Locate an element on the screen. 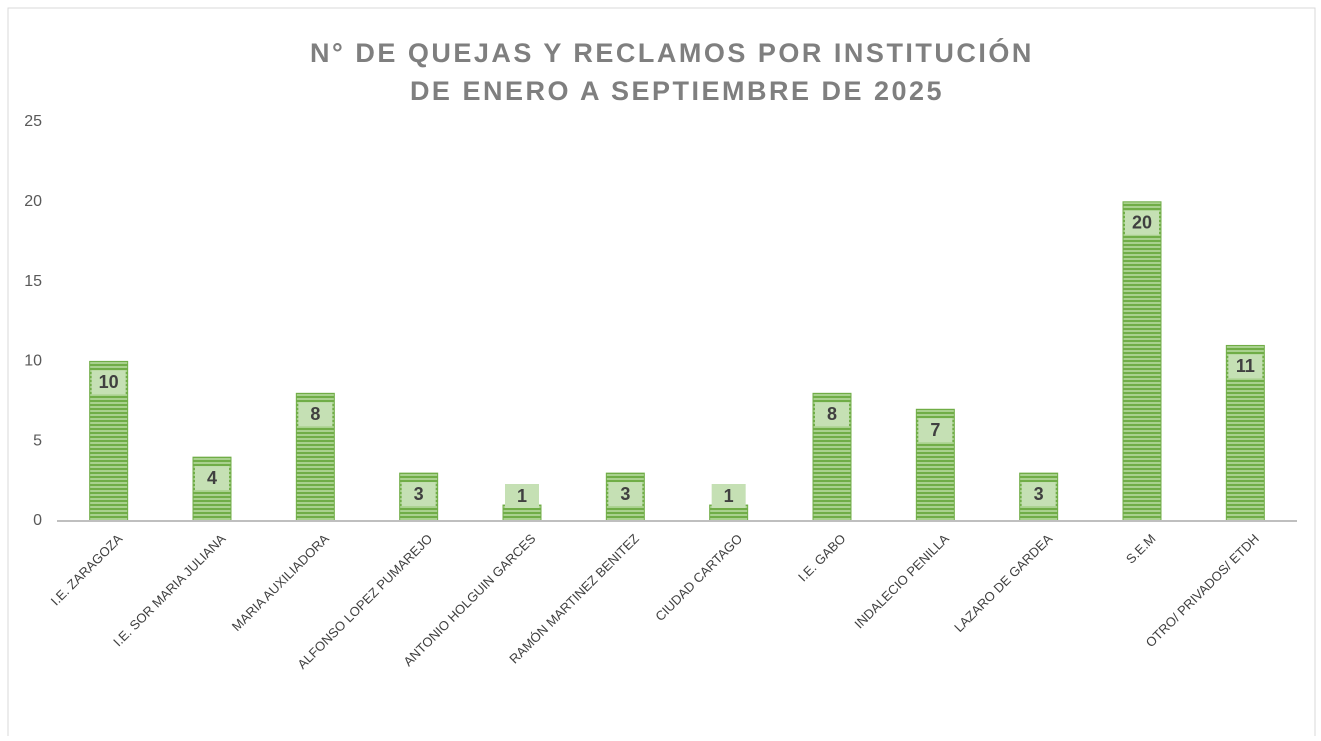 This screenshot has width=1321, height=741. value-label: 20 is located at coordinates (1142, 223).